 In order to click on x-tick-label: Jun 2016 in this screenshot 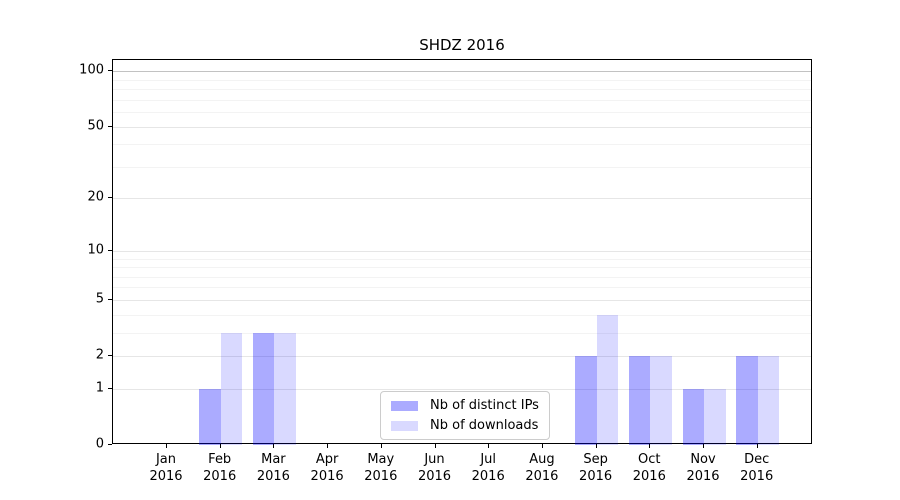, I will do `click(435, 468)`.